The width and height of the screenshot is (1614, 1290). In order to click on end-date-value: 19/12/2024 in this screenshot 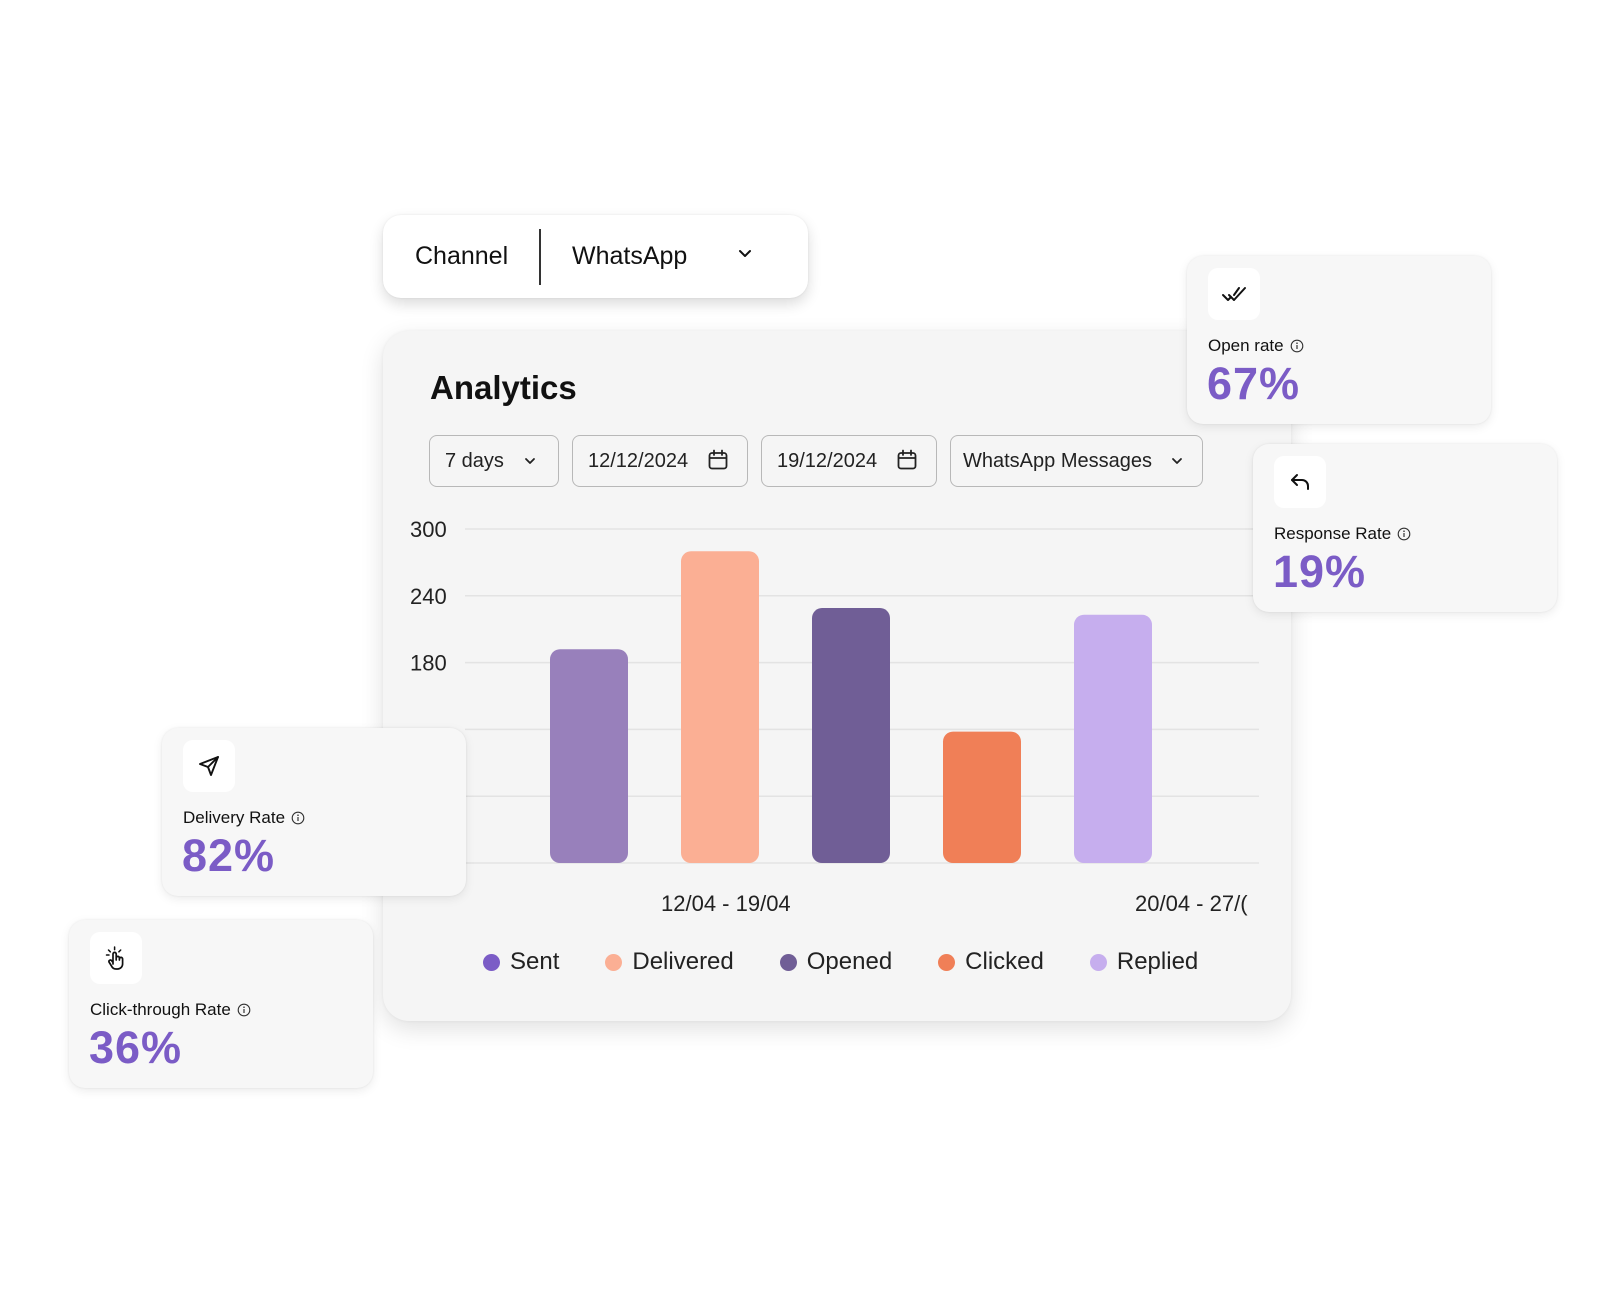, I will do `click(827, 460)`.